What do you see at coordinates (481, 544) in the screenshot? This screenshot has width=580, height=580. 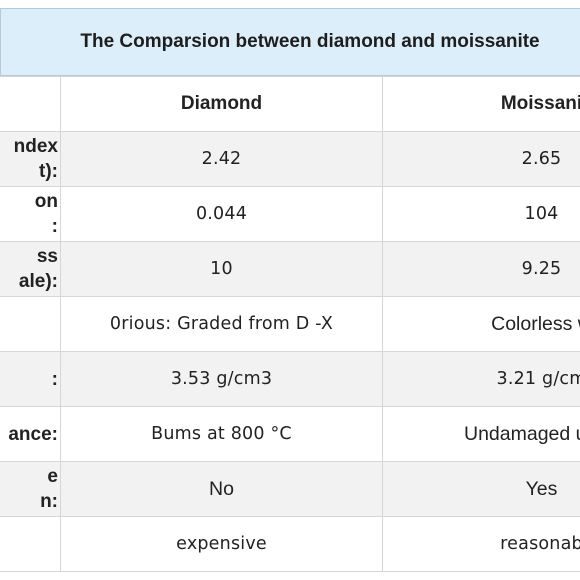 I see `row-moissanite-value: reasonab` at bounding box center [481, 544].